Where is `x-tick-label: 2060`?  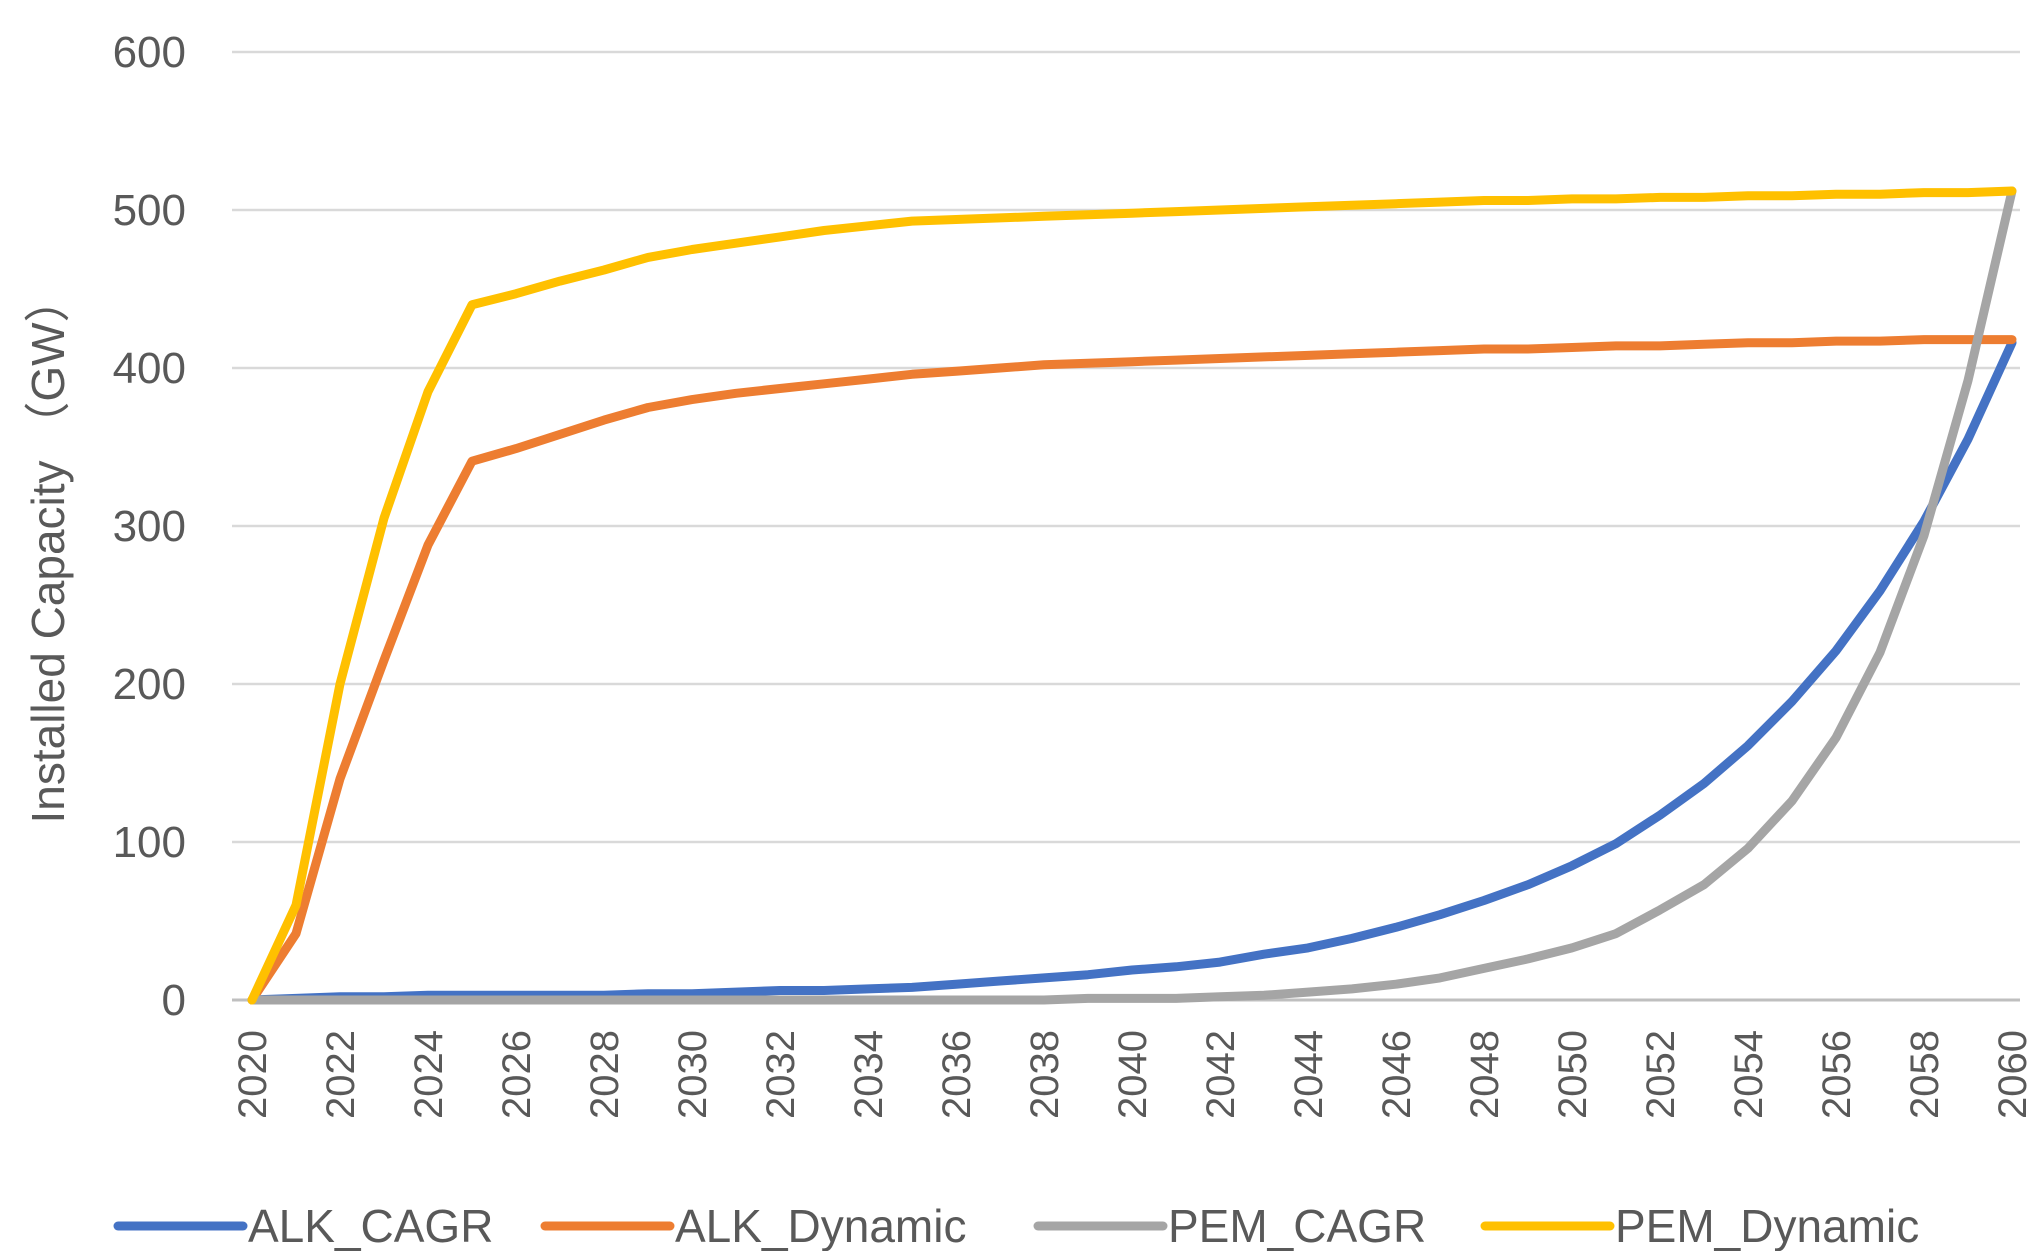
x-tick-label: 2060 is located at coordinates (2013, 1074).